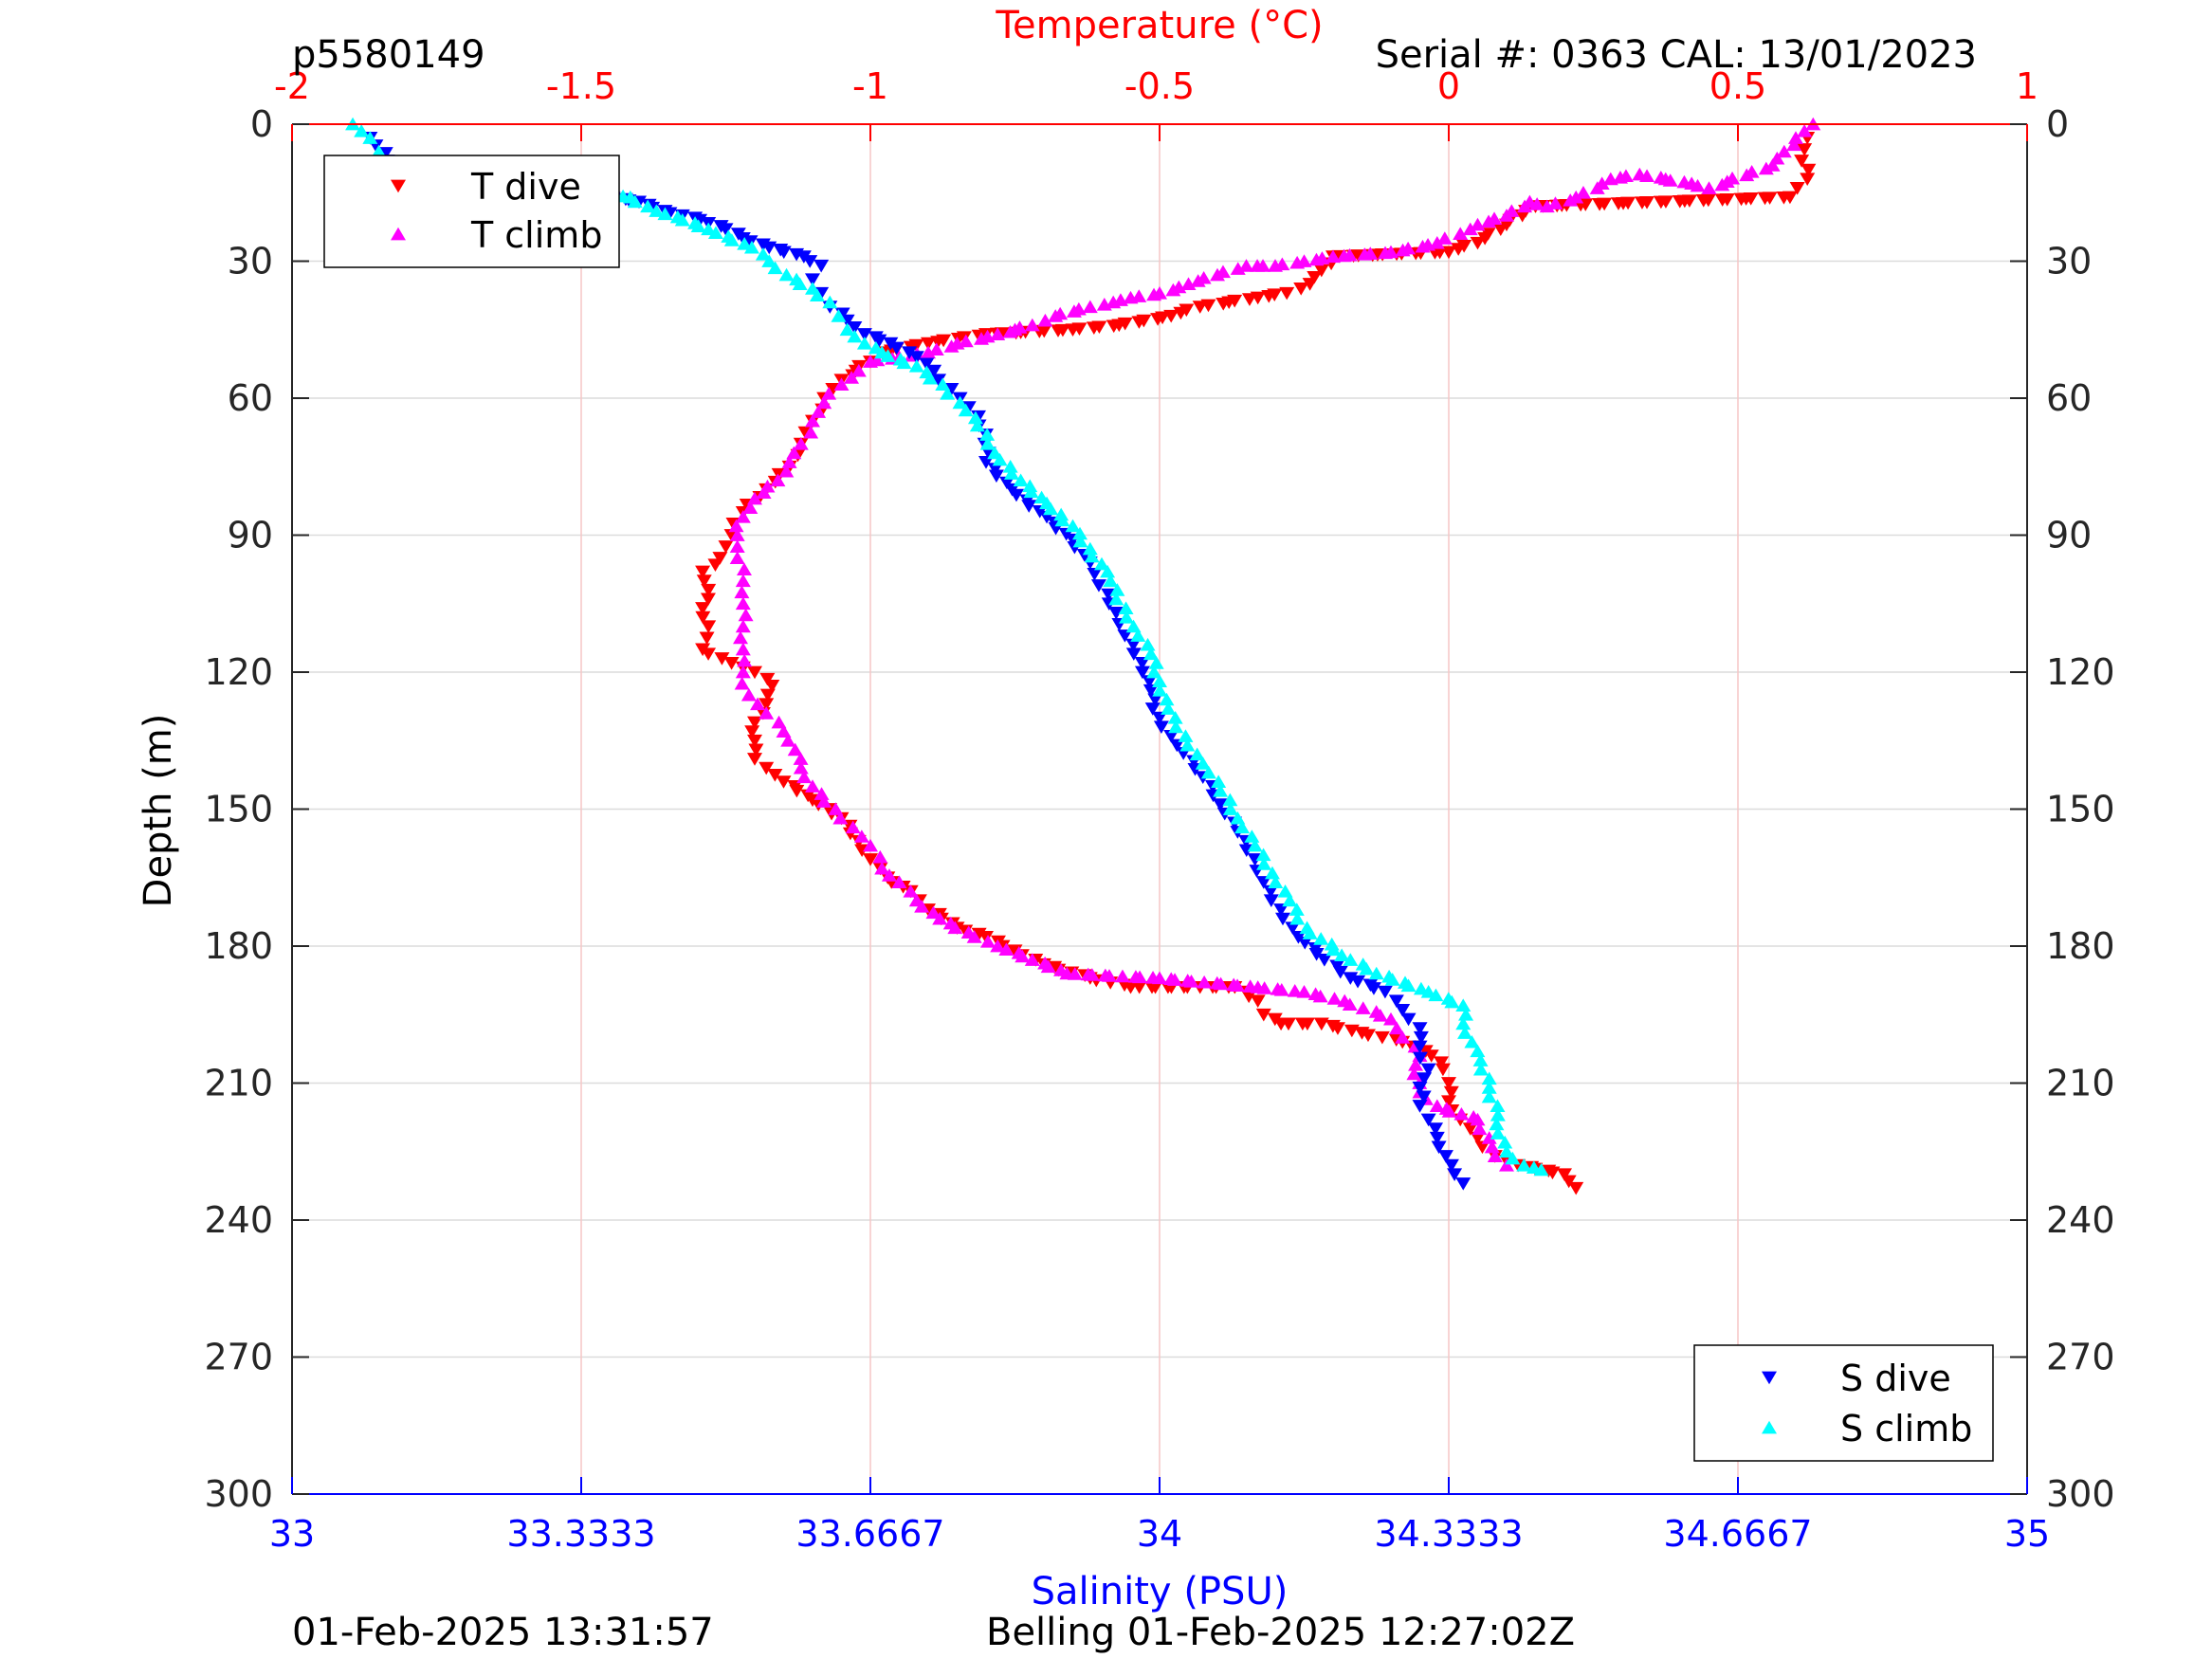  What do you see at coordinates (2069, 262) in the screenshot?
I see `depth-tick-label-right: 30` at bounding box center [2069, 262].